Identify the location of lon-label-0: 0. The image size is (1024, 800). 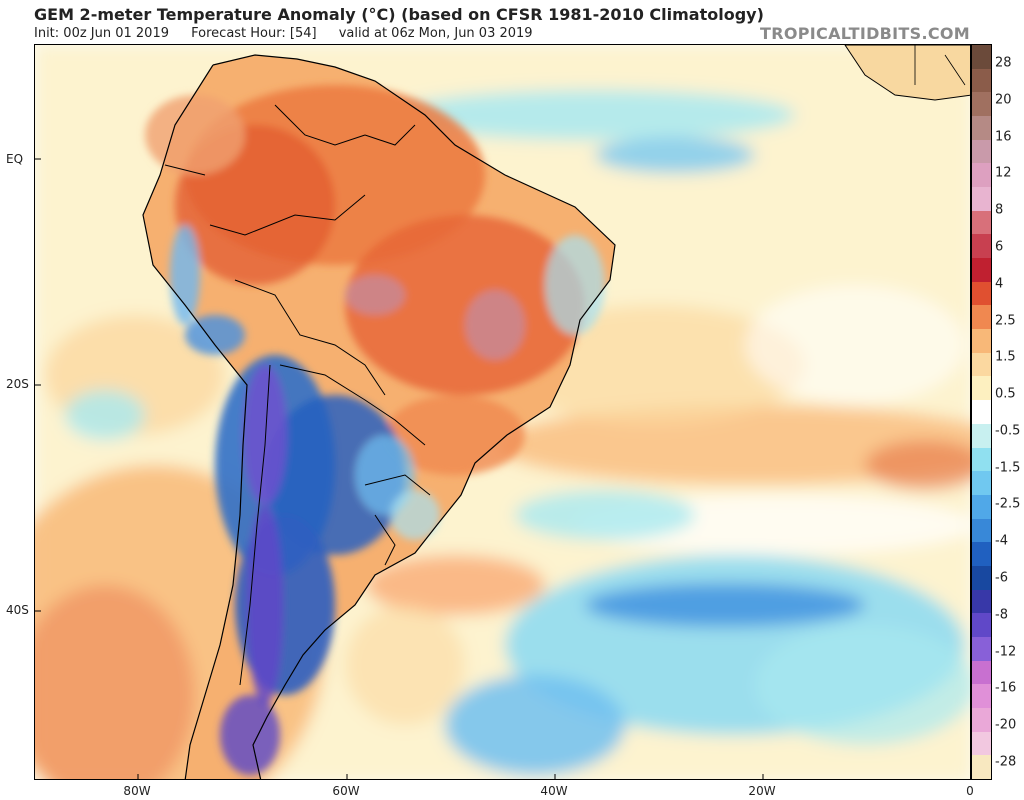
(970, 791).